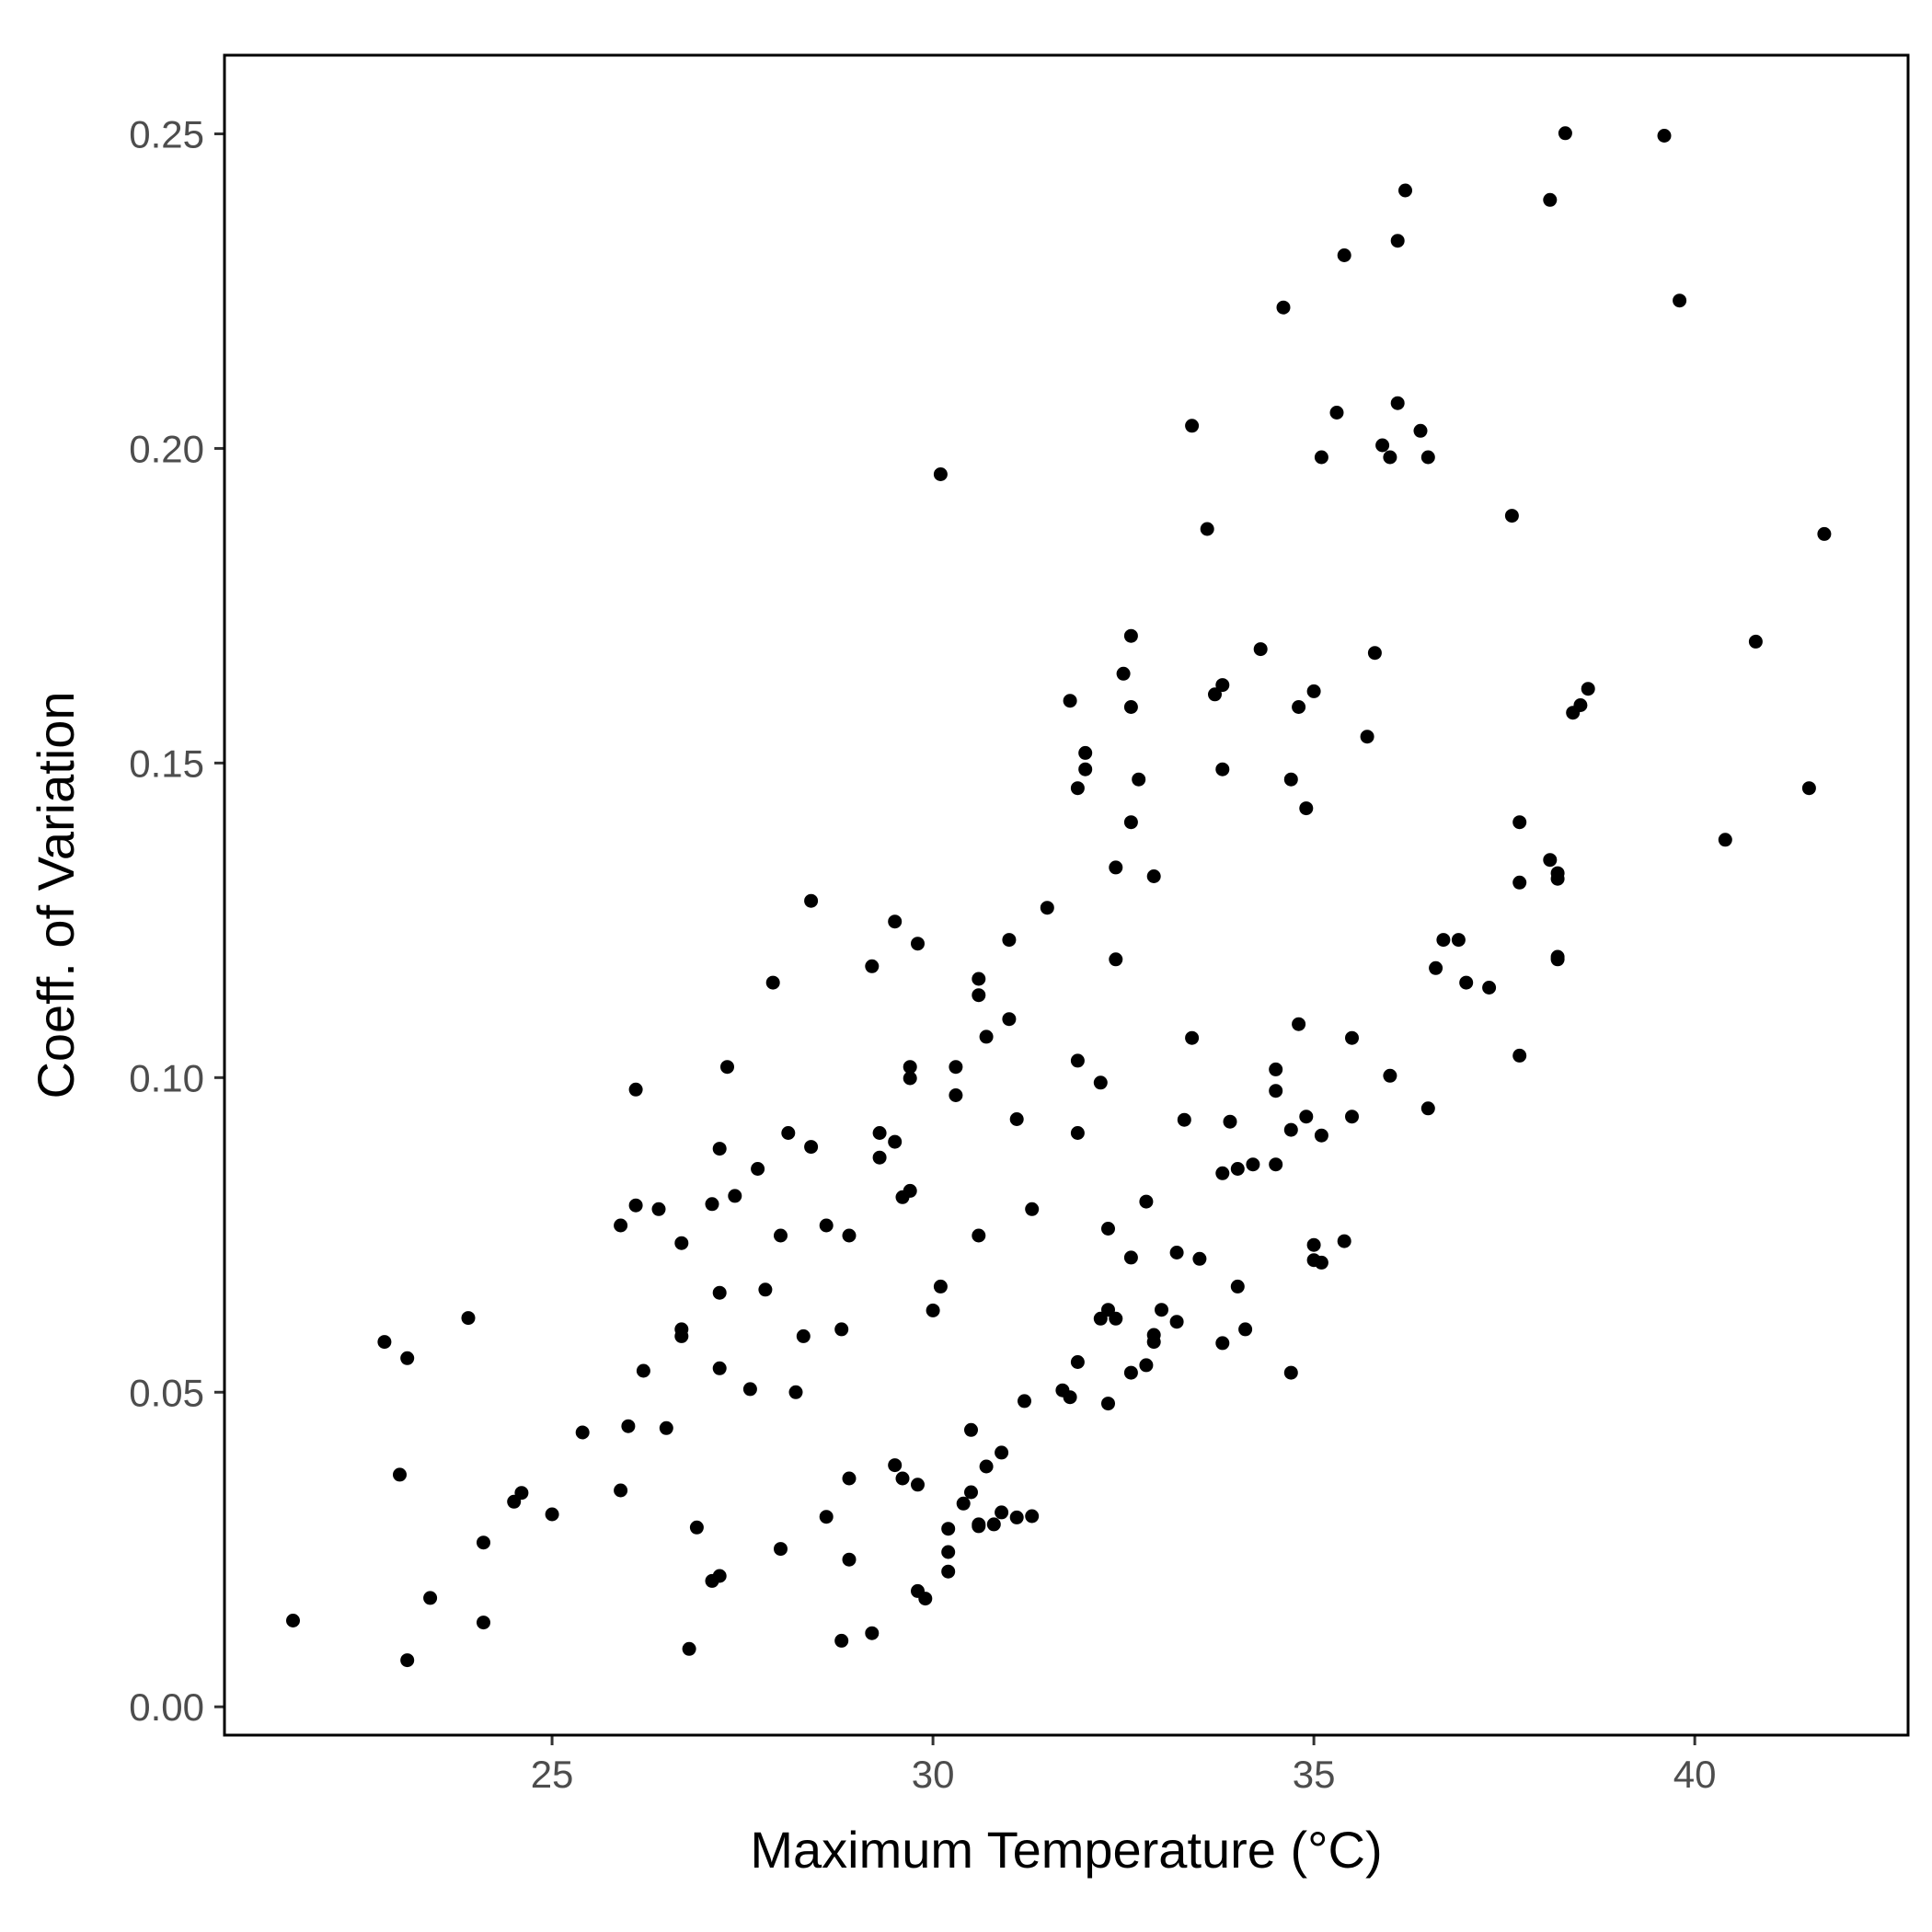 This screenshot has height=1932, width=1932. I want to click on y-tick-label: 0.00, so click(166, 1707).